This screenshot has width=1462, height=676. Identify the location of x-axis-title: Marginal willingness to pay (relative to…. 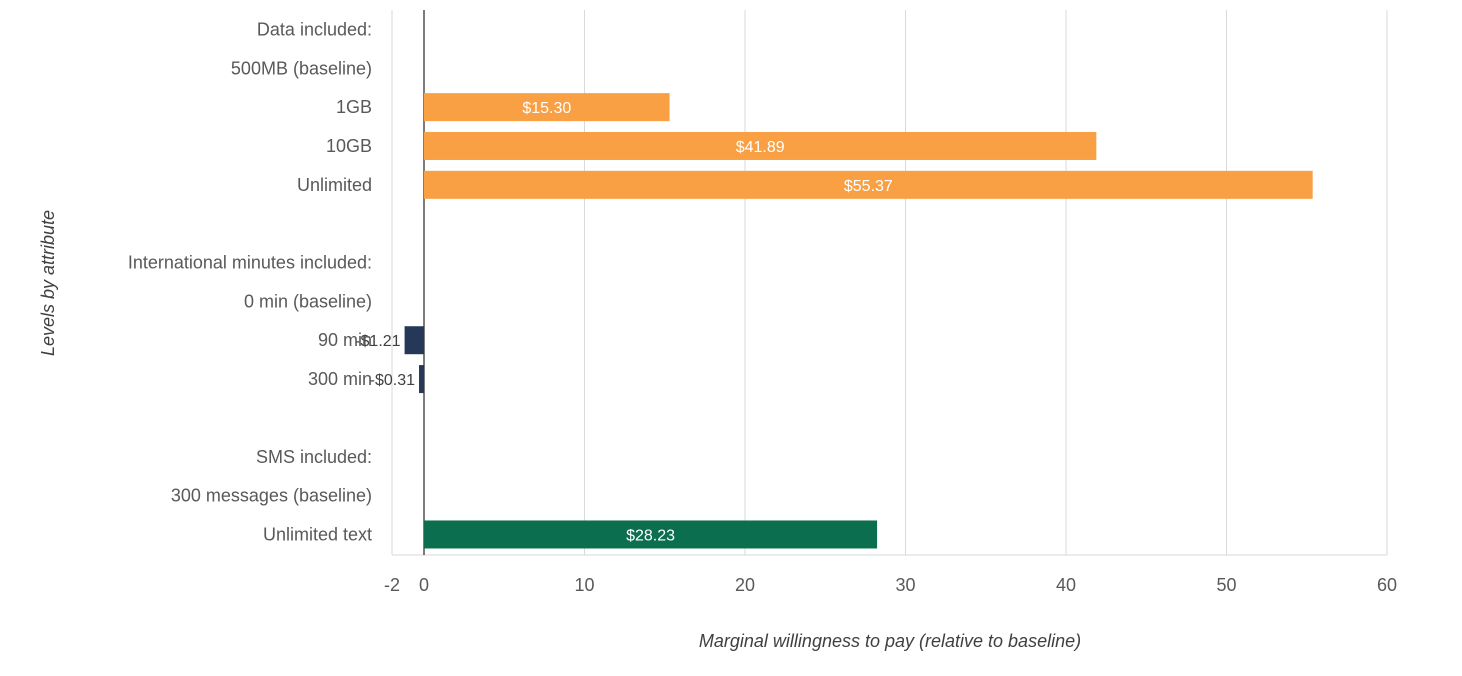
(890, 641).